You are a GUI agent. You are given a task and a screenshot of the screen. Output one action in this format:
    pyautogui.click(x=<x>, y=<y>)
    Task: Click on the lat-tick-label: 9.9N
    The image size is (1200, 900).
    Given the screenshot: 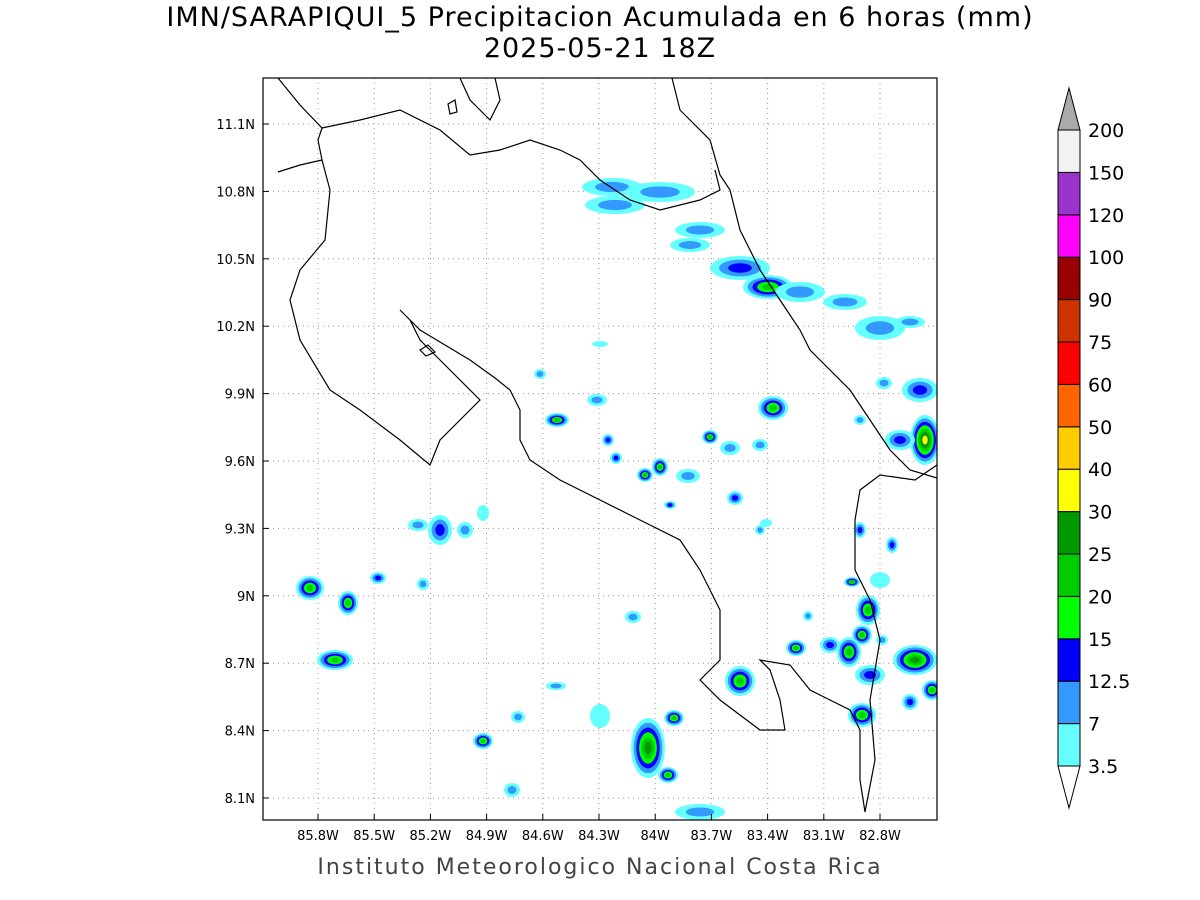 What is the action you would take?
    pyautogui.click(x=240, y=395)
    